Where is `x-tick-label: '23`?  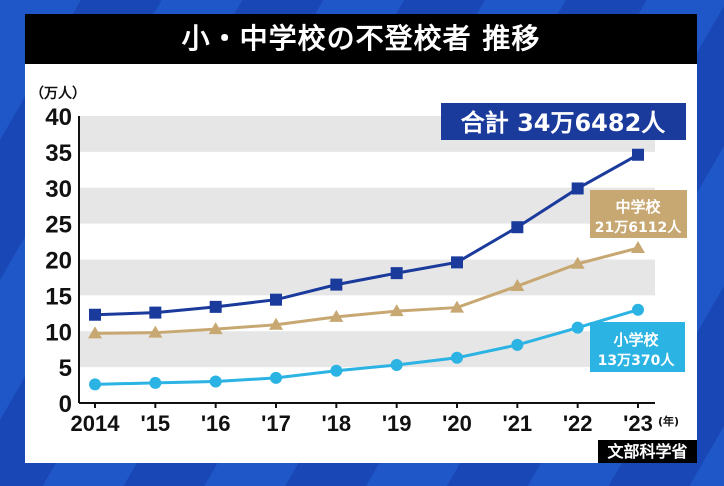
x-tick-label: '23 is located at coordinates (638, 423).